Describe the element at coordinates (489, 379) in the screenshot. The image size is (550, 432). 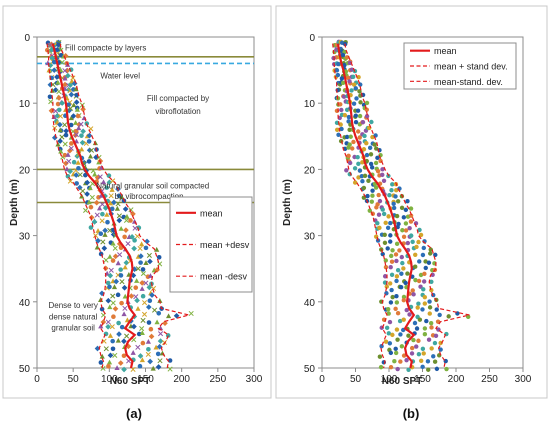
I see `x-tick-label: 250` at that location.